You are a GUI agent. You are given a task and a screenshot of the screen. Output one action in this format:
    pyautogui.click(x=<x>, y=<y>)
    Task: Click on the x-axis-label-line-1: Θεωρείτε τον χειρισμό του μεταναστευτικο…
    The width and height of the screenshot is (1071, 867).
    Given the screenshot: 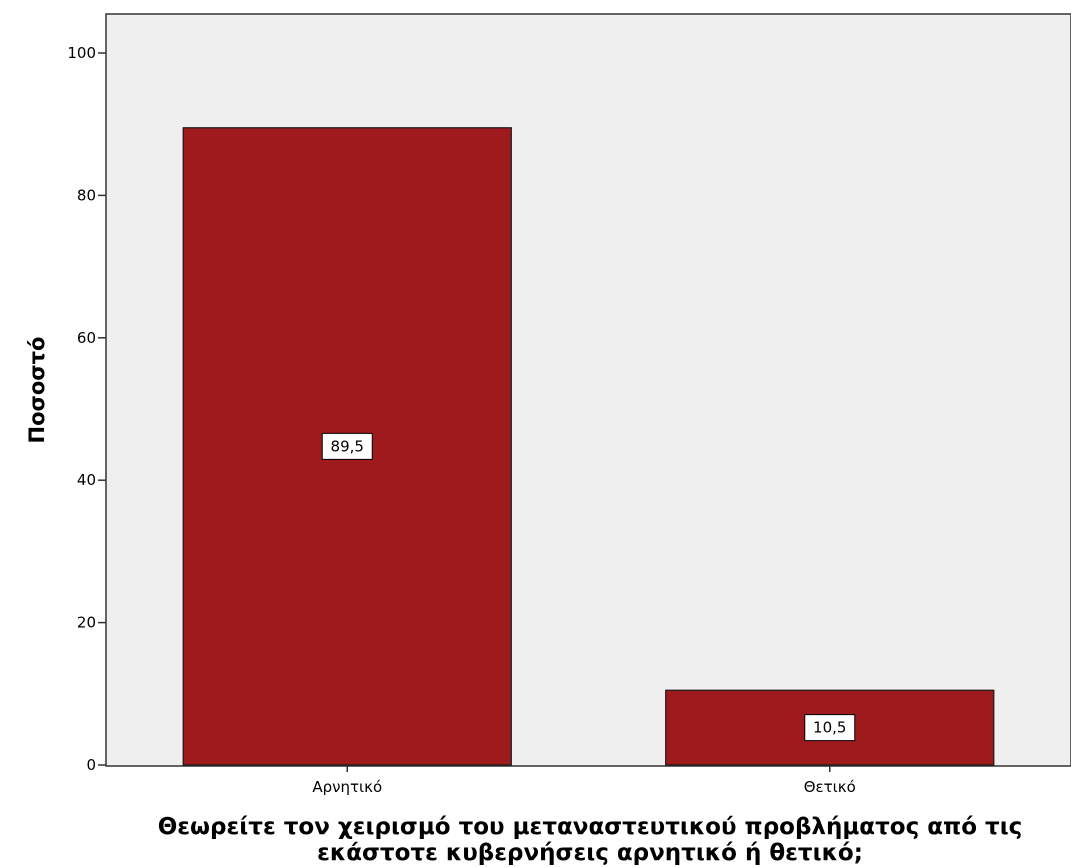 What is the action you would take?
    pyautogui.click(x=590, y=827)
    